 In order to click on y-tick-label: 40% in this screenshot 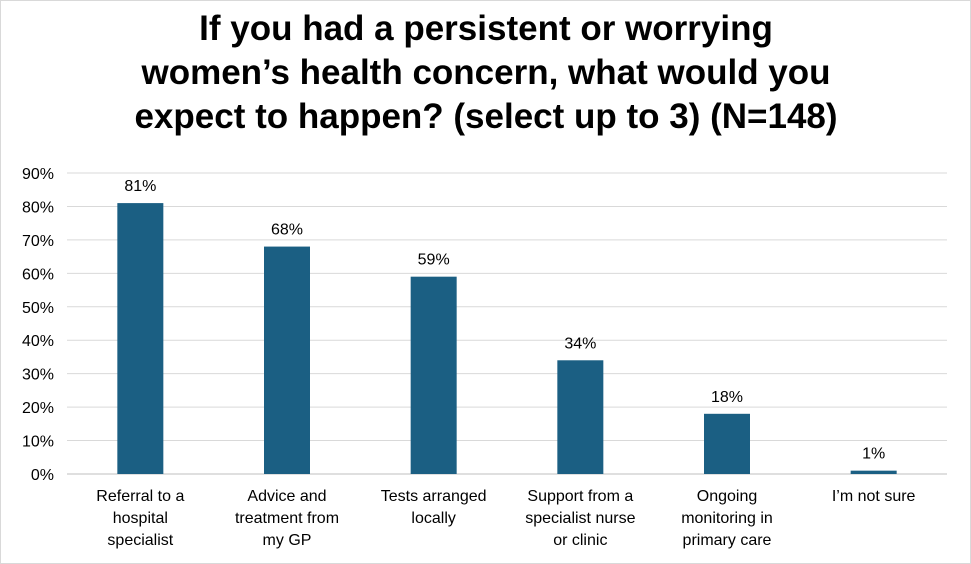, I will do `click(38, 341)`.